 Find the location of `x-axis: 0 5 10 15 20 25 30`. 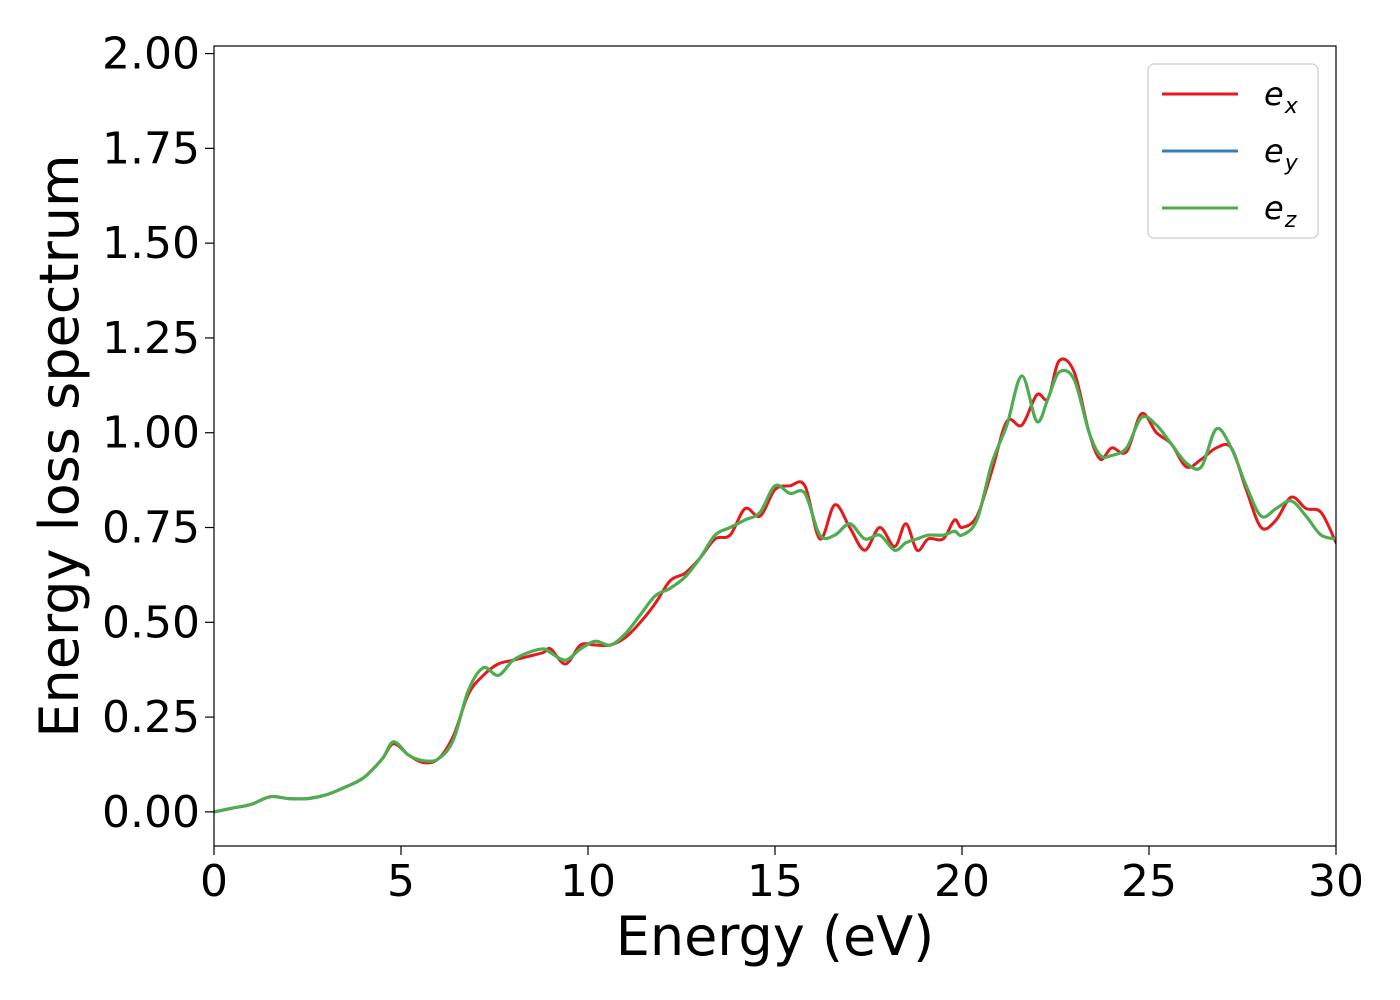

x-axis: 0 5 10 15 20 25 30 is located at coordinates (782, 876).